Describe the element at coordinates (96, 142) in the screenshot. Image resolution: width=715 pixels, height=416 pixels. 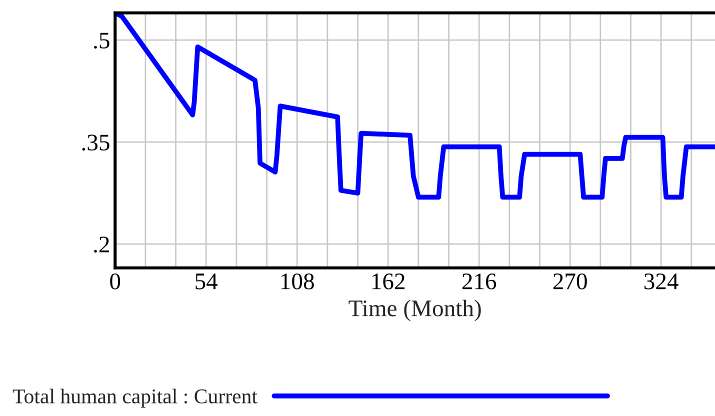
I see `y-tick-label: .35` at that location.